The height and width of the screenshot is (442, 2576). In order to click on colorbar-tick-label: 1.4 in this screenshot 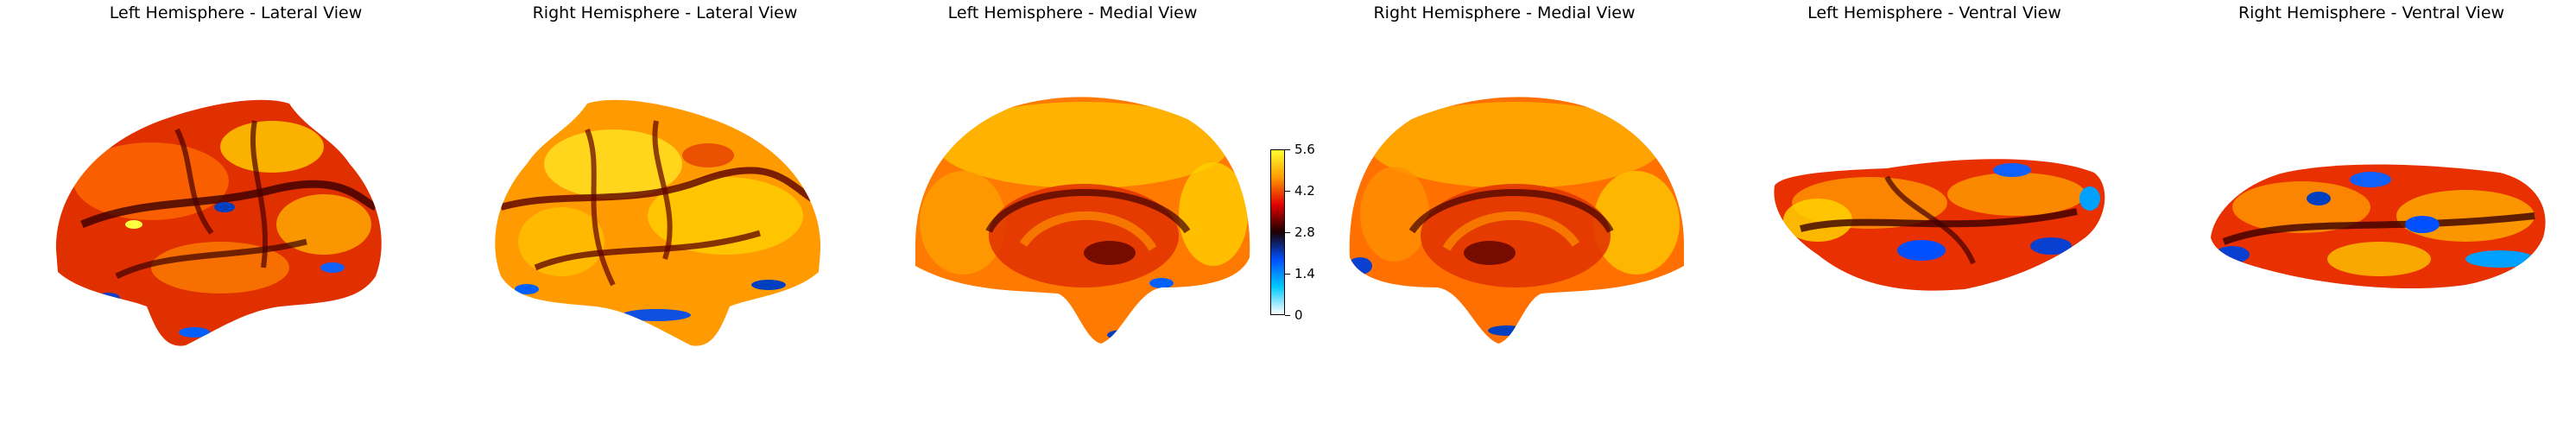, I will do `click(1304, 273)`.